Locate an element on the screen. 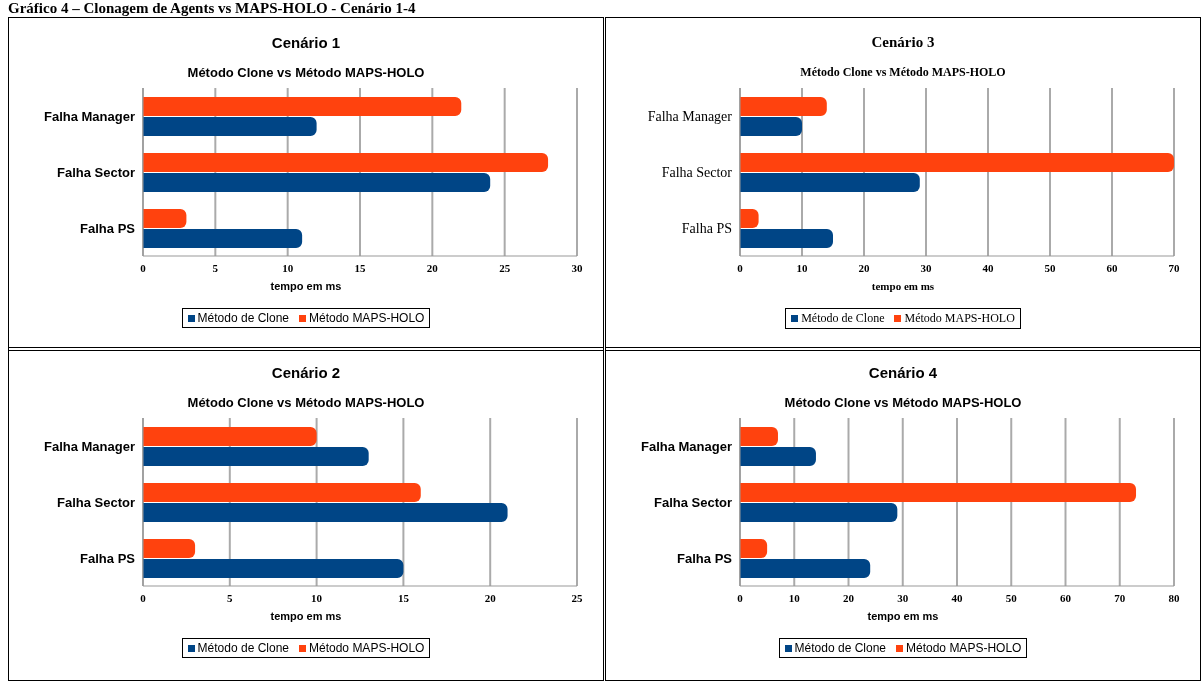 This screenshot has height=681, width=1201. text: Gráfico 4 – Clonagem de Agents vs MAPS-HOLO - Cenário 1-4 is located at coordinates (212, 8).